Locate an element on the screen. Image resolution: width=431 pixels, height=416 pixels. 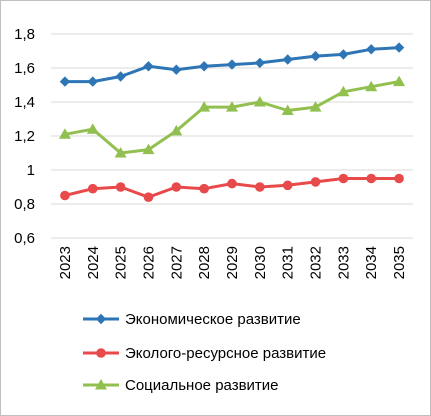
x-tick-label: 2034 is located at coordinates (371, 262).